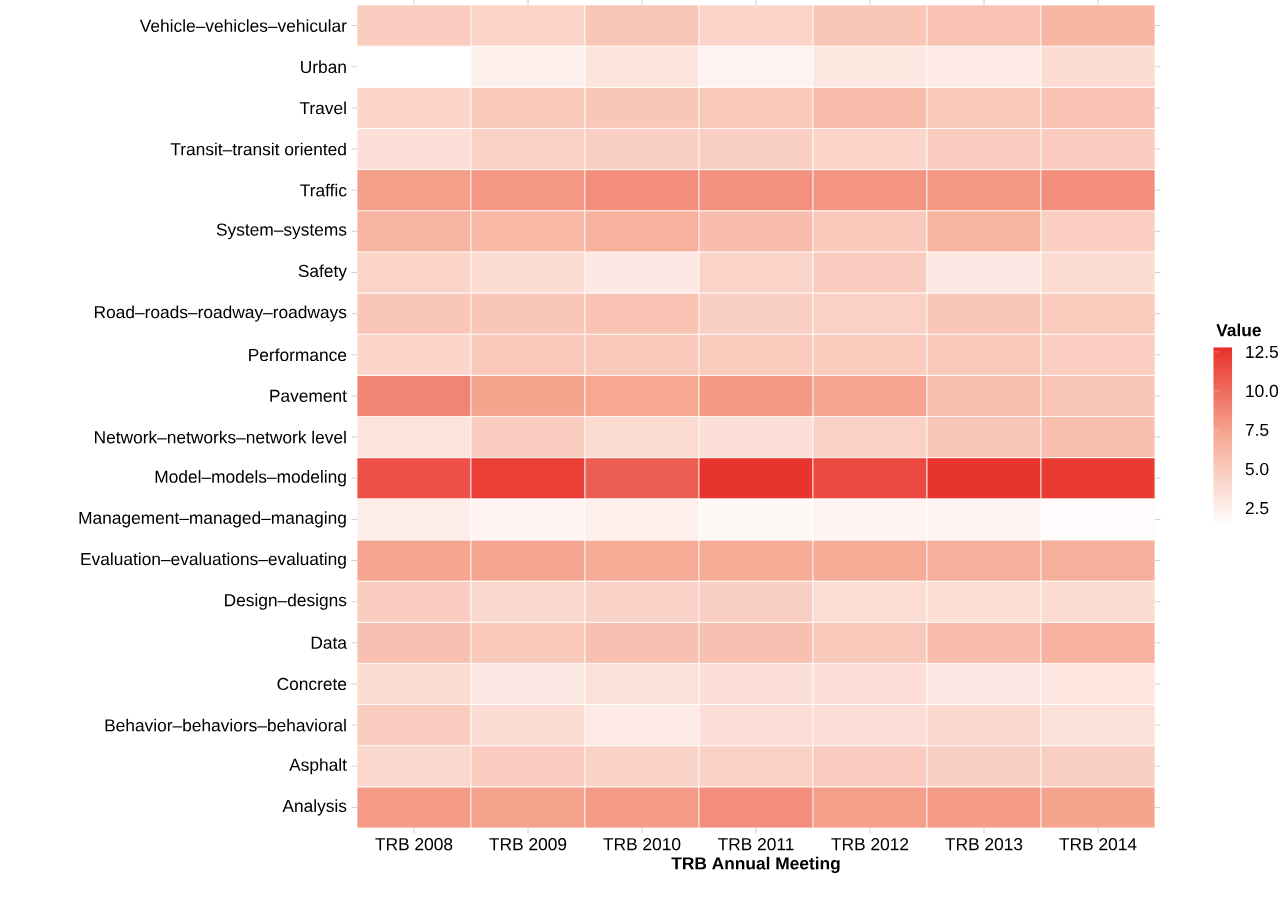  Describe the element at coordinates (213, 560) in the screenshot. I see `y-tick-label: Evaluation–evaluations–evaluating` at that location.